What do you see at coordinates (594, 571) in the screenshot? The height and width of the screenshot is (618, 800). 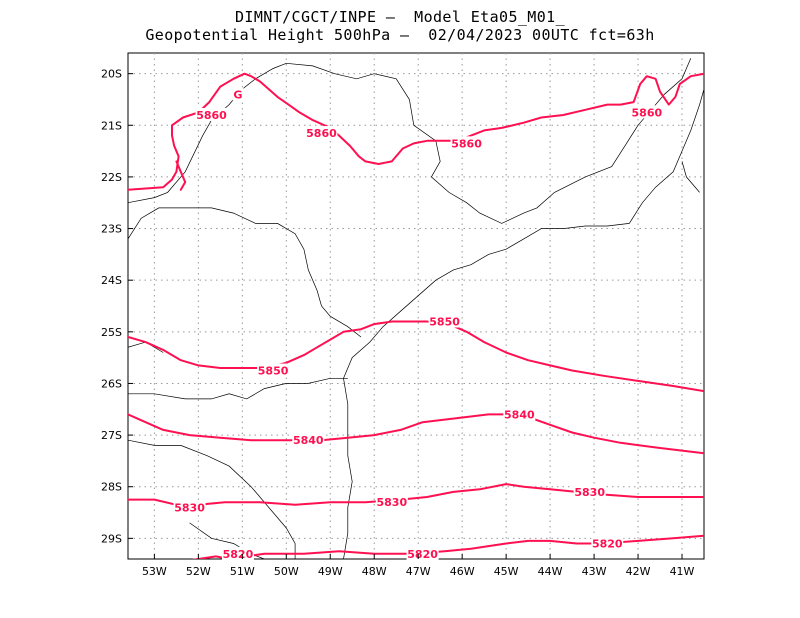 I see `tick-label-x-10: 43W` at bounding box center [594, 571].